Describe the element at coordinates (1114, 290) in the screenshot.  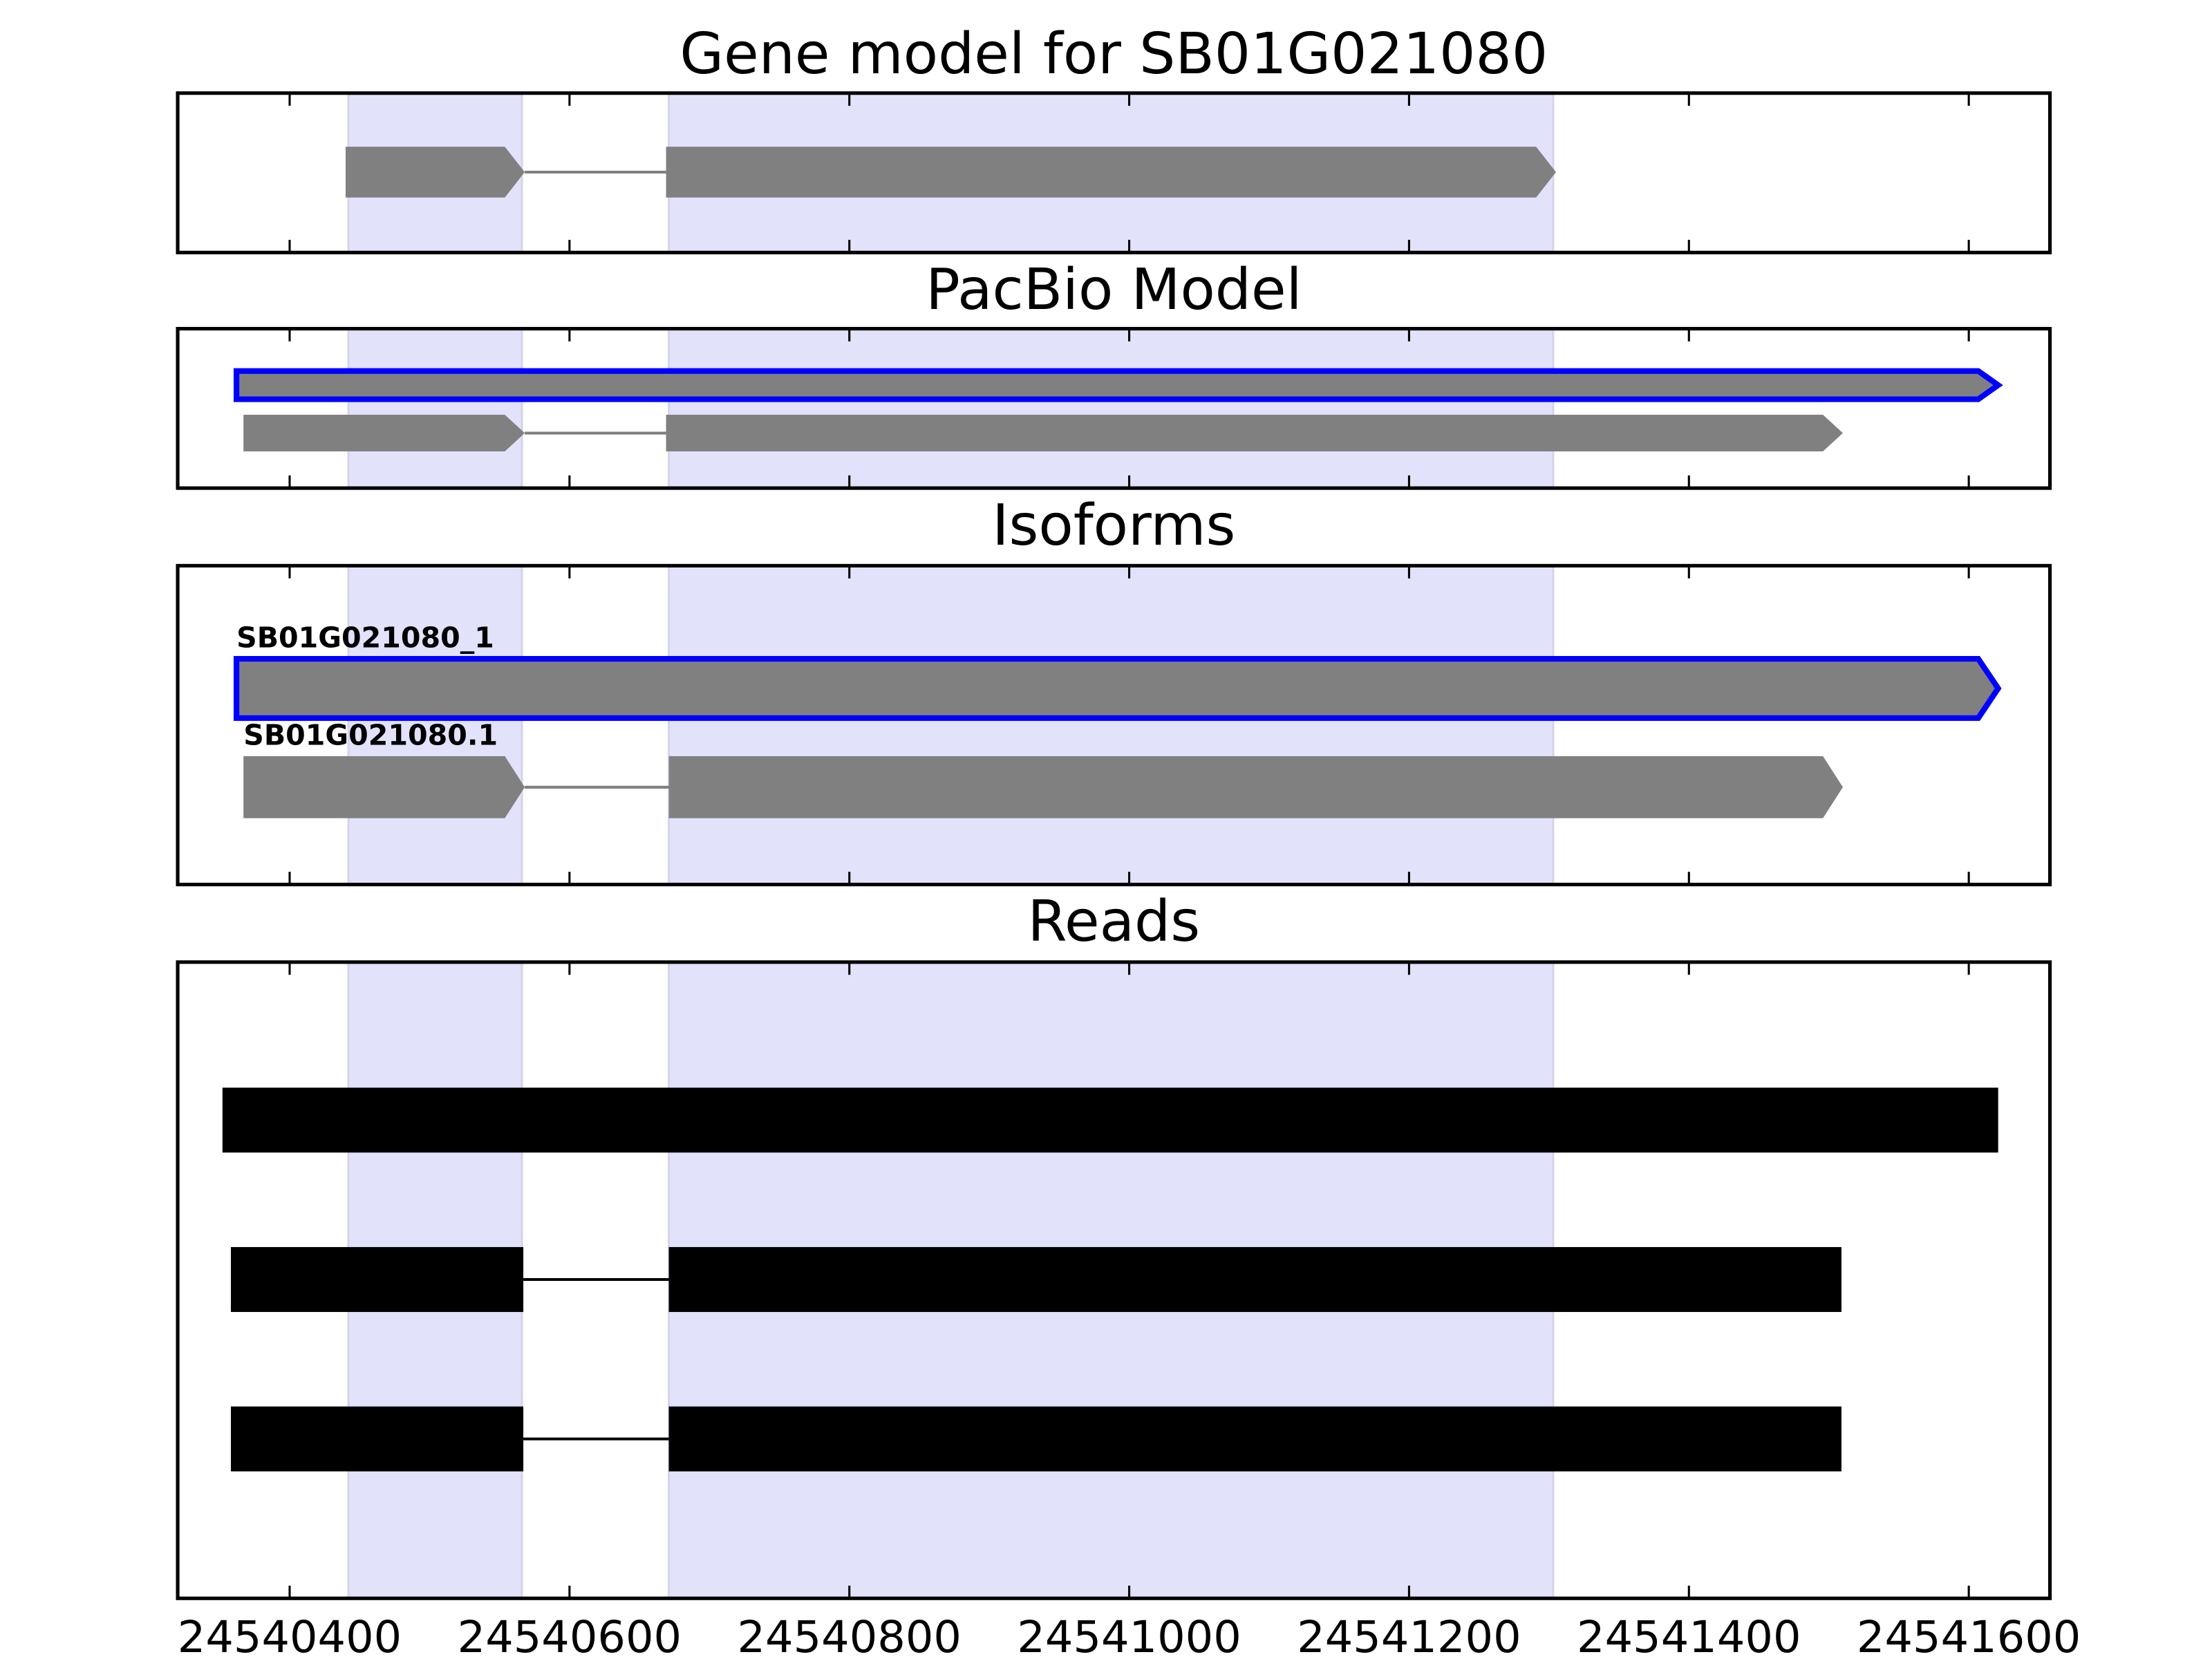
I see `panel-title: PacBio Model` at that location.